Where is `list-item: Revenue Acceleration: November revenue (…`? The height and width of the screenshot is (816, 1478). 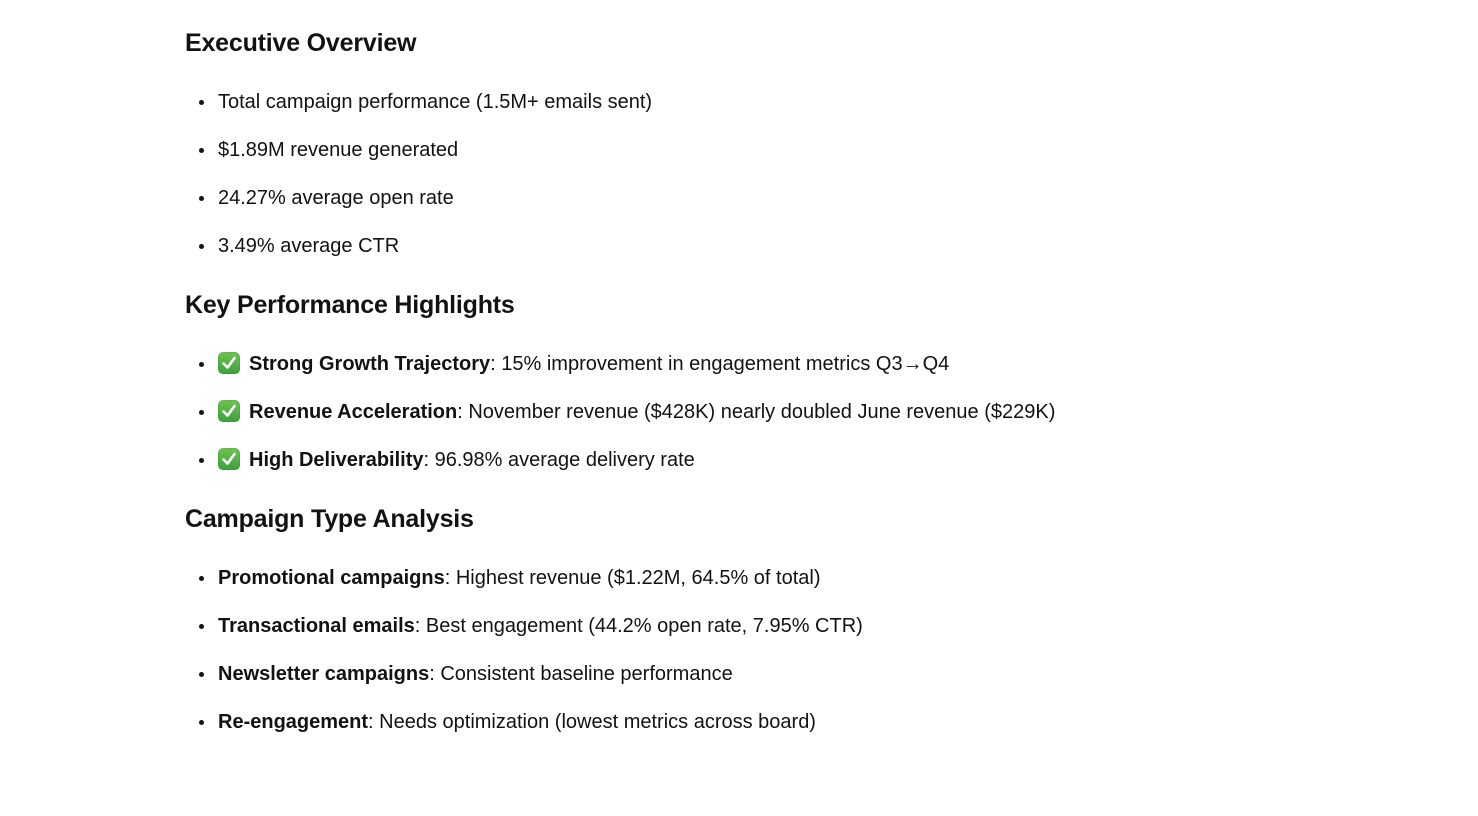
list-item: Revenue Acceleration: November revenue (… is located at coordinates (753, 412).